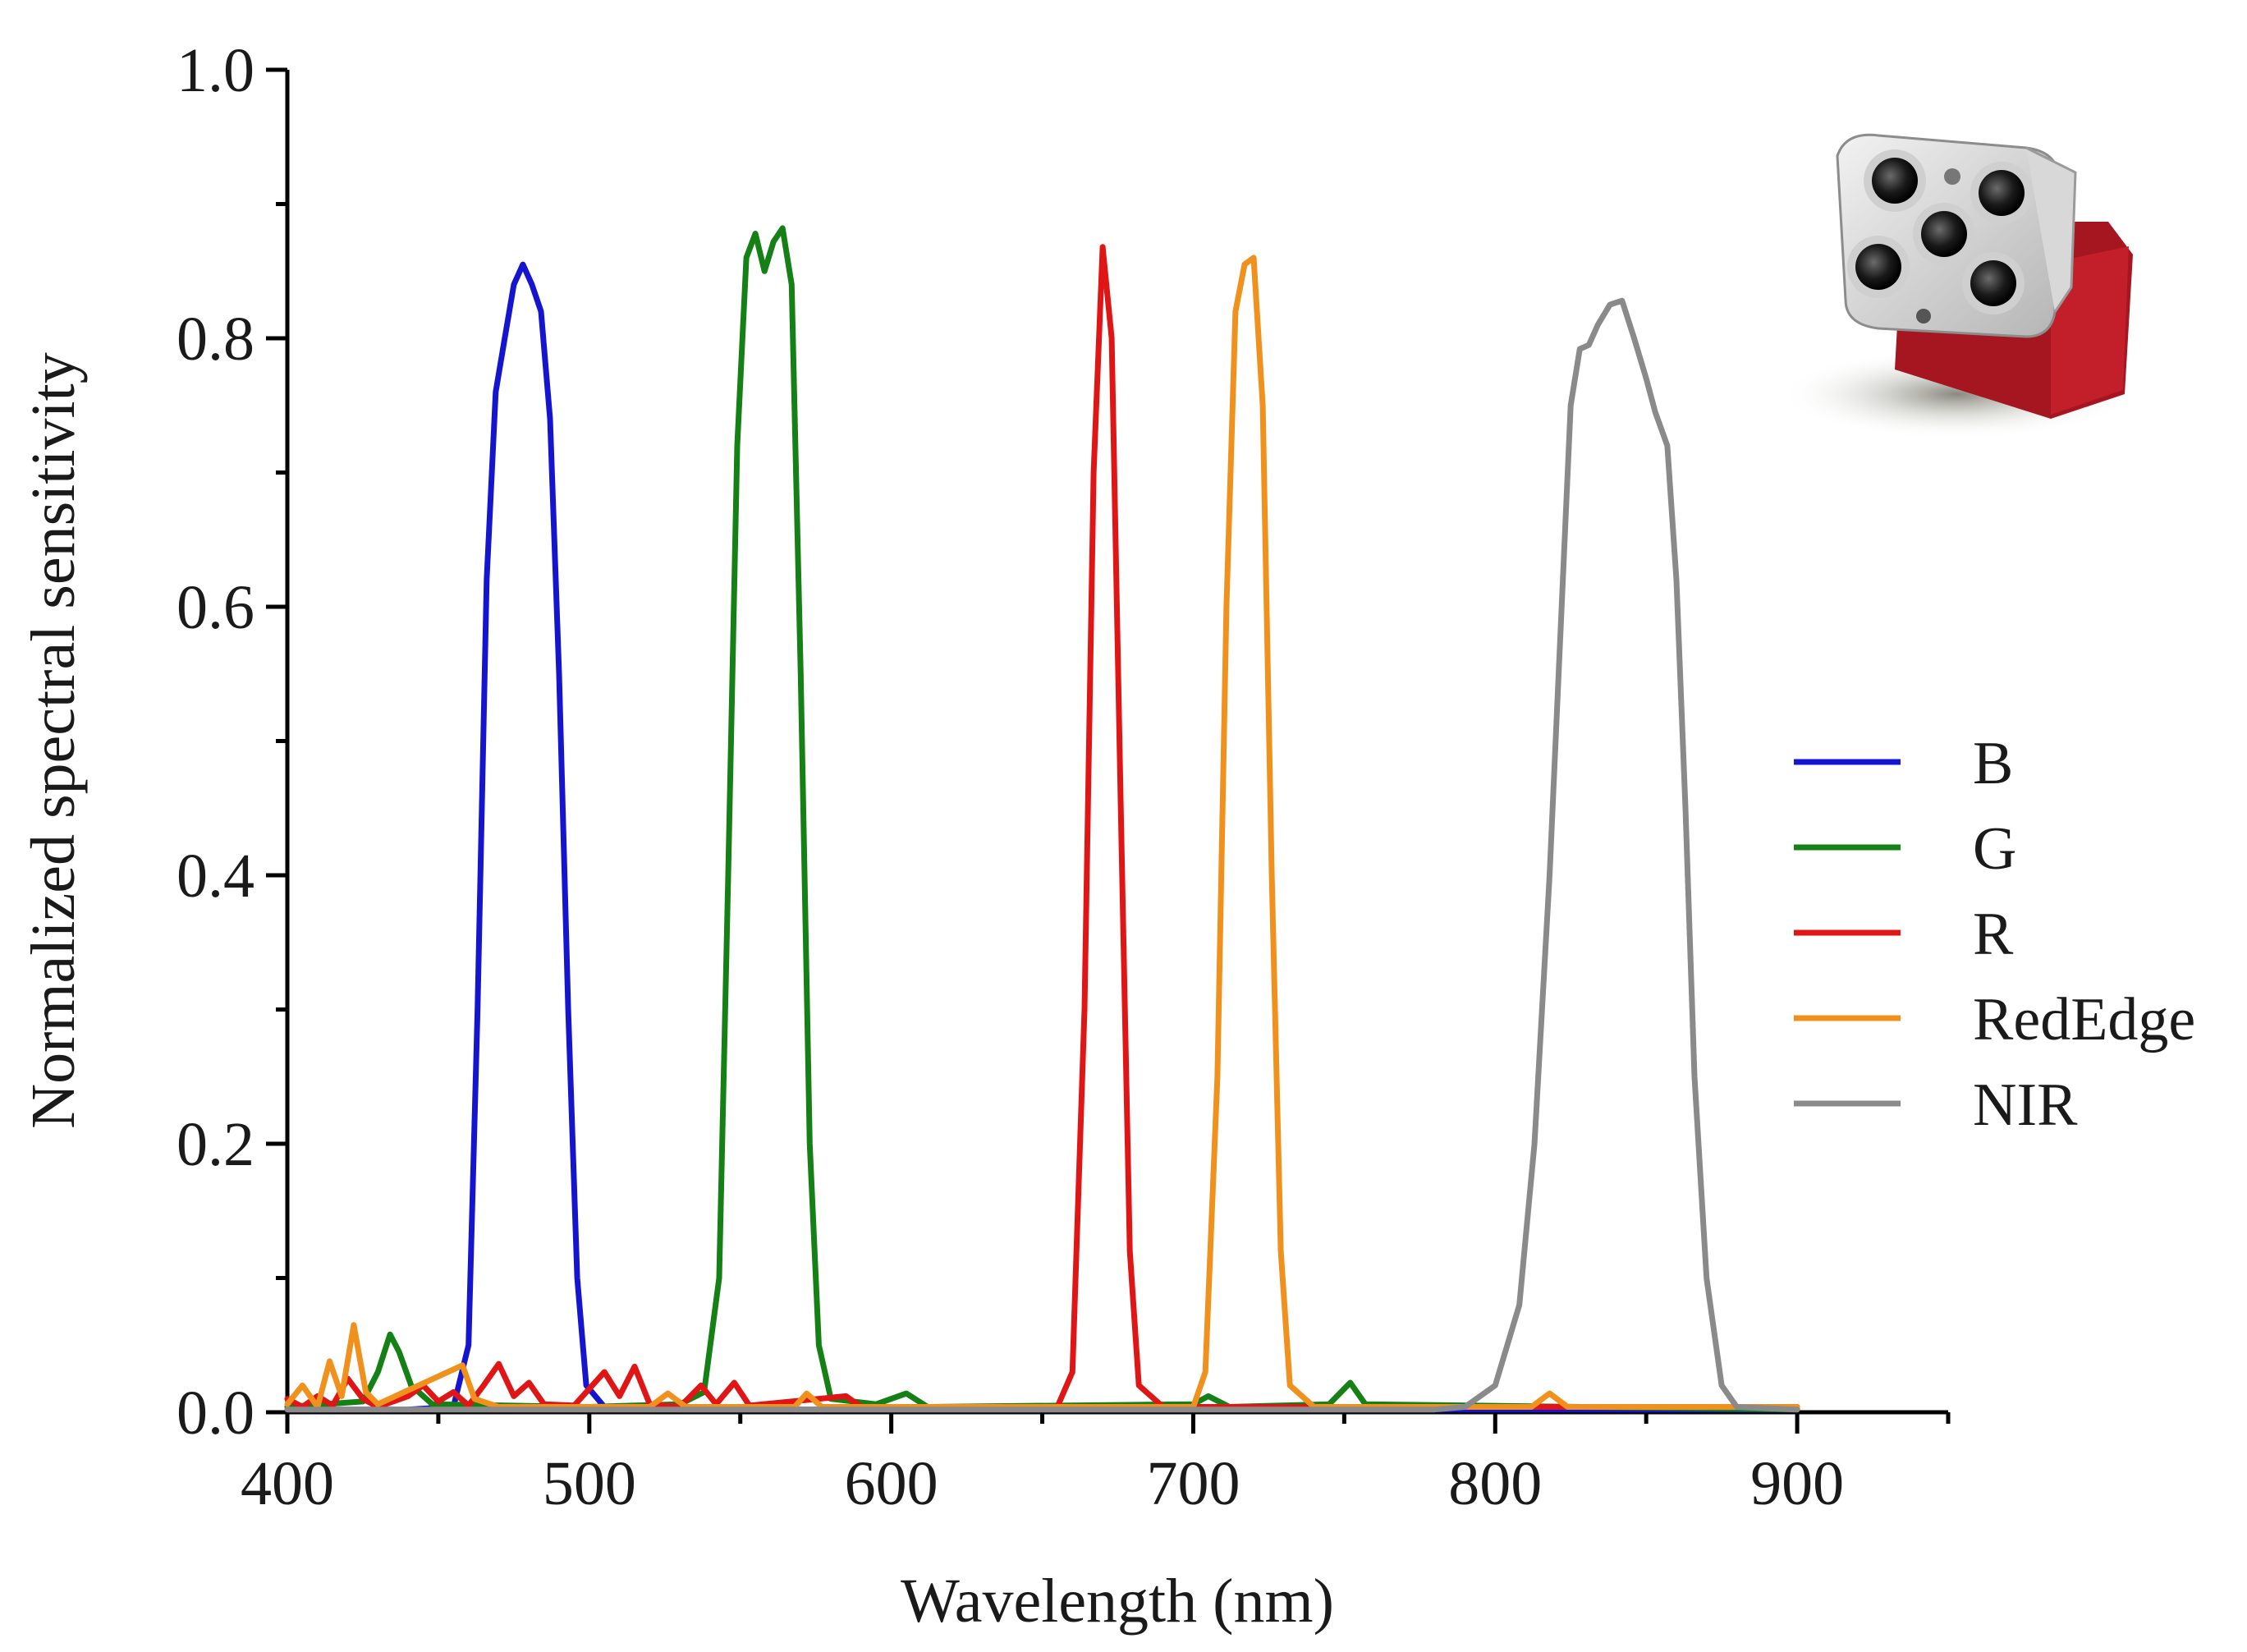  I want to click on y-tick-label: 1.0, so click(216, 70).